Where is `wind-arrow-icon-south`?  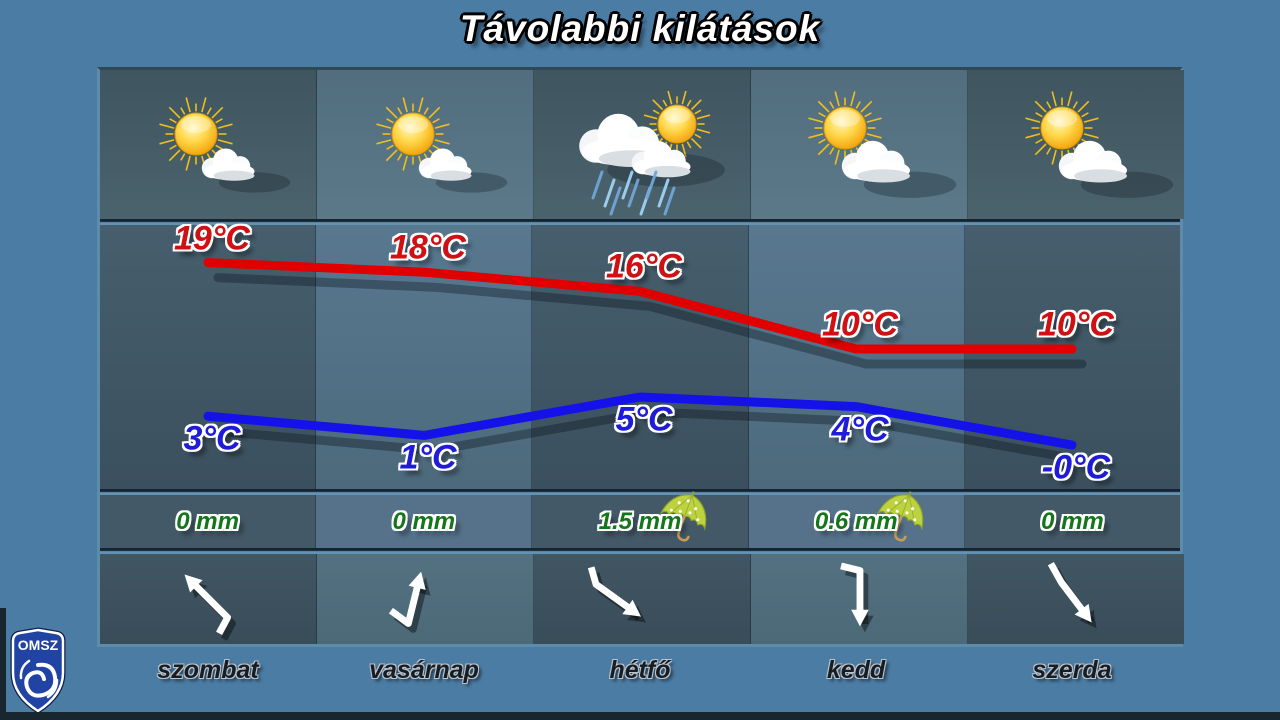 wind-arrow-icon-south is located at coordinates (857, 597).